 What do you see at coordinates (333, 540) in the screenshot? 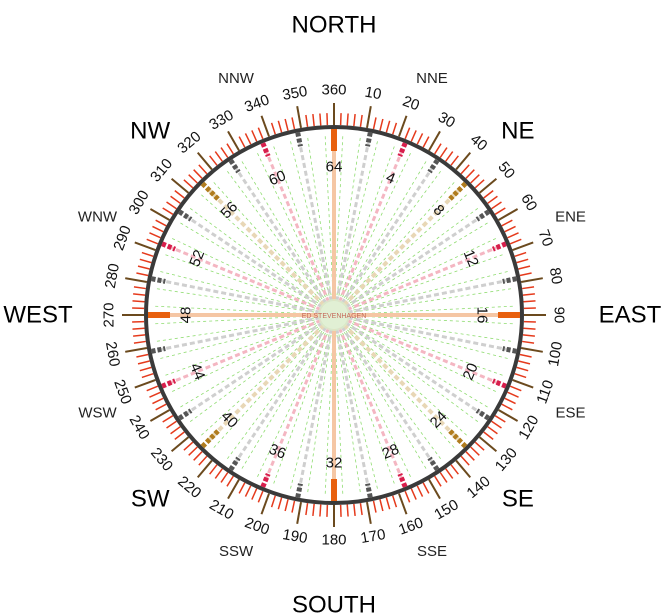
I see `degree-label: 180` at bounding box center [333, 540].